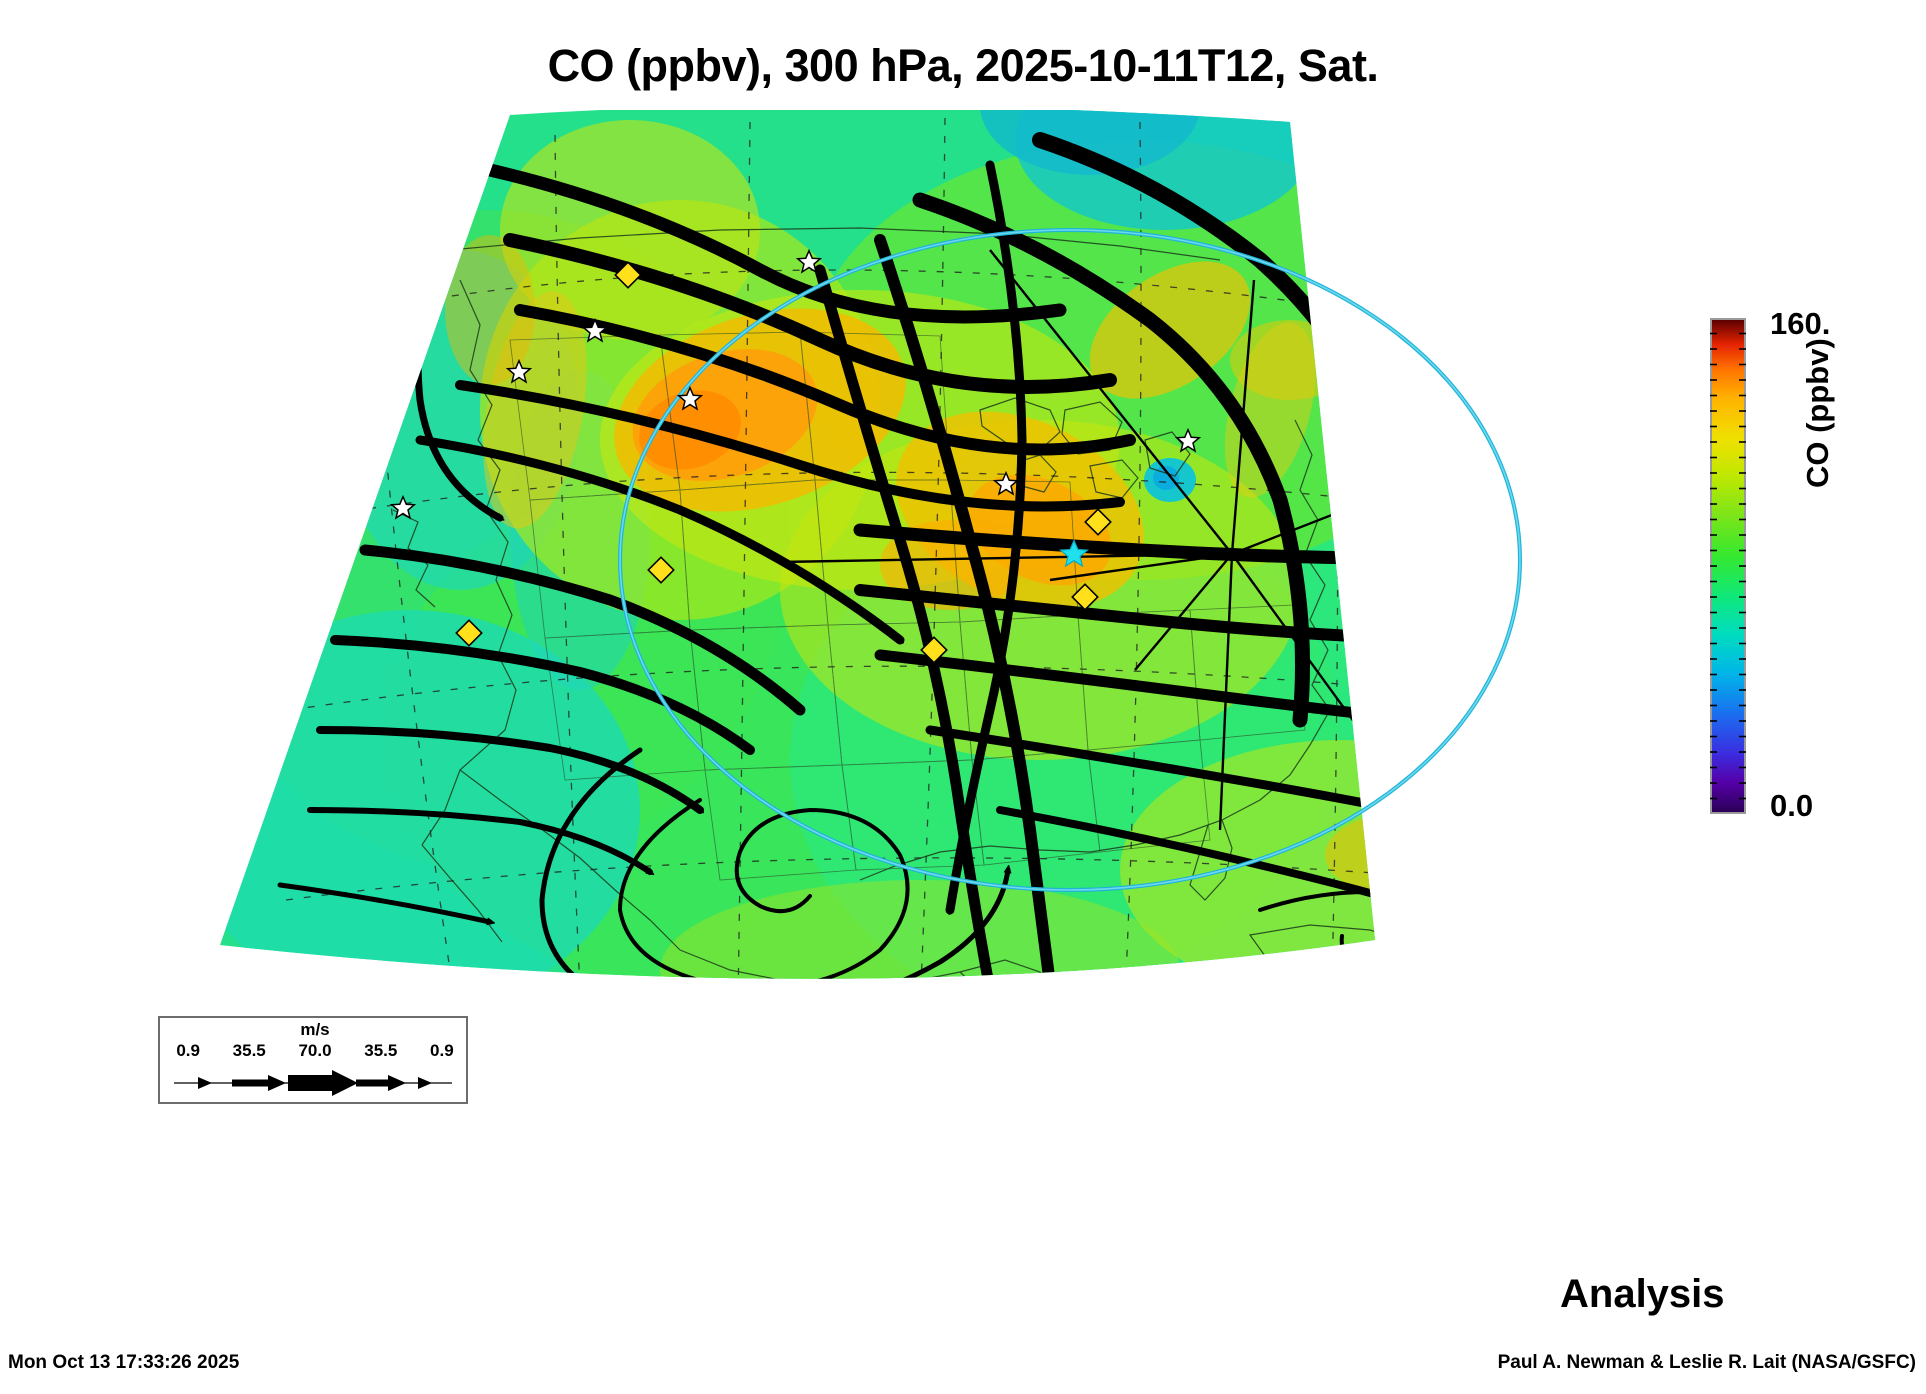 This screenshot has height=1394, width=1926. What do you see at coordinates (188, 1050) in the screenshot?
I see `wind-value-0: 0.9` at bounding box center [188, 1050].